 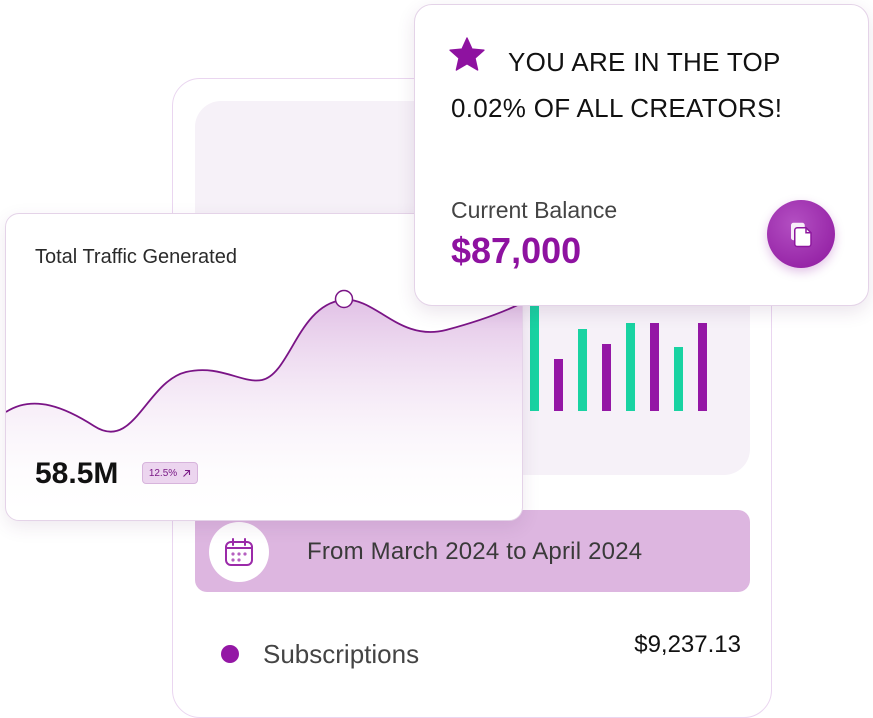 What do you see at coordinates (187, 473) in the screenshot?
I see `arrow-up-right-icon` at bounding box center [187, 473].